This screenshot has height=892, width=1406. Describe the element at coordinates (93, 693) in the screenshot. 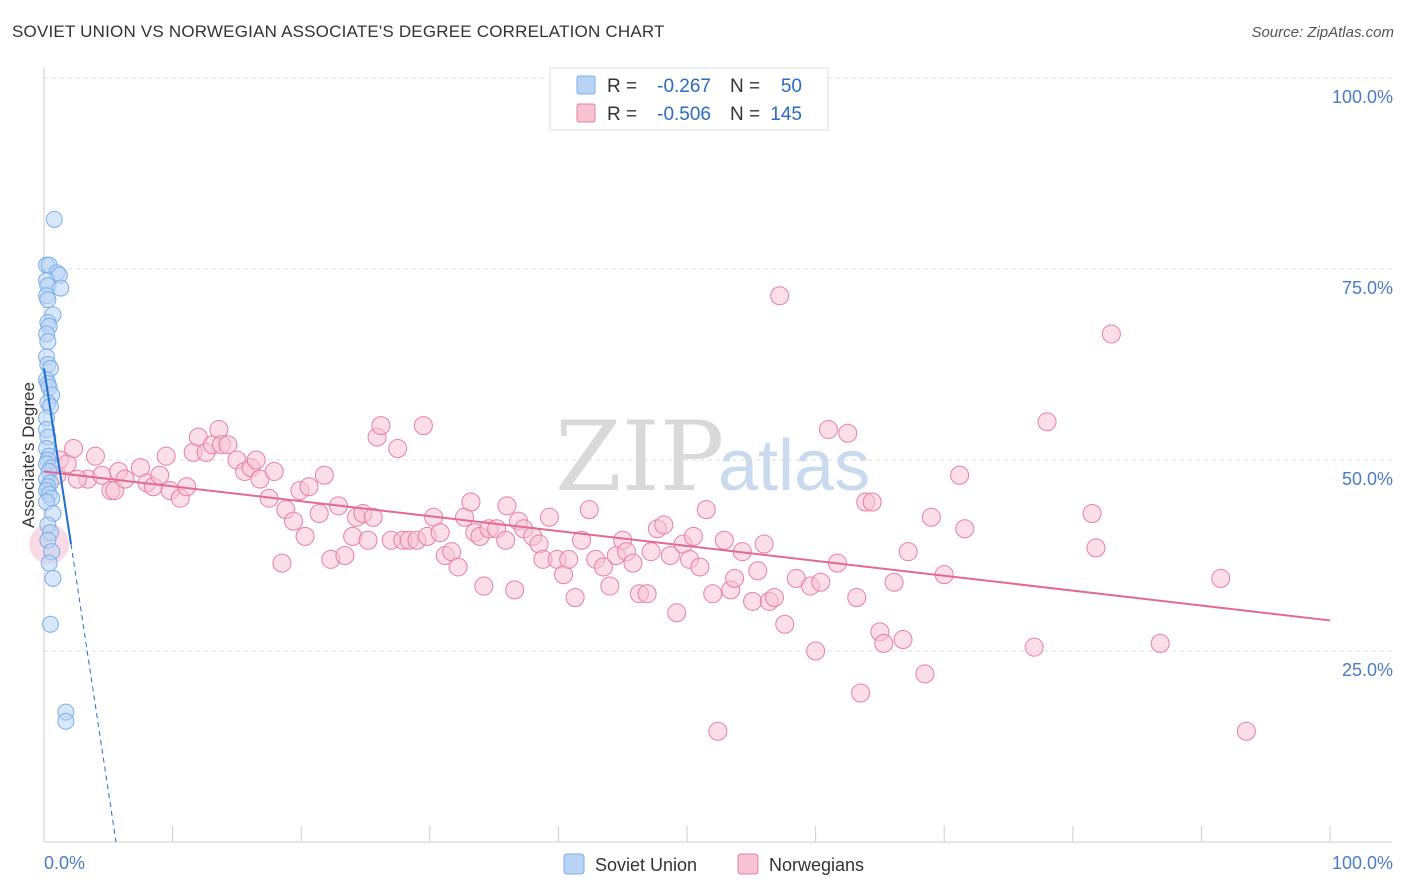

I see `soviet-trend-extension` at that location.